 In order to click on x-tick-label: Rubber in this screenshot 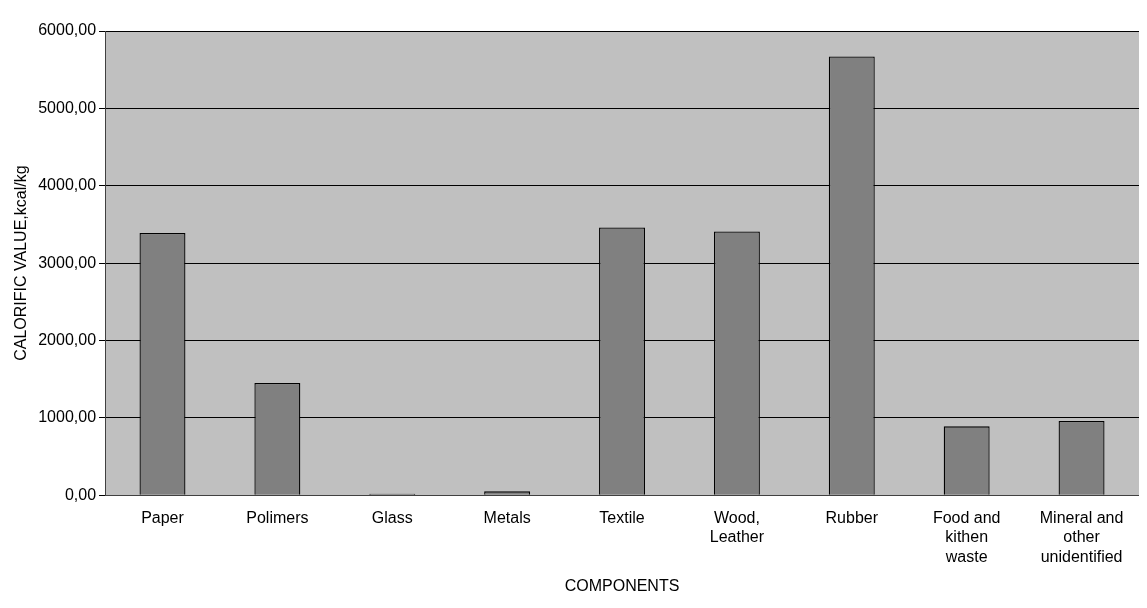, I will do `click(852, 518)`.